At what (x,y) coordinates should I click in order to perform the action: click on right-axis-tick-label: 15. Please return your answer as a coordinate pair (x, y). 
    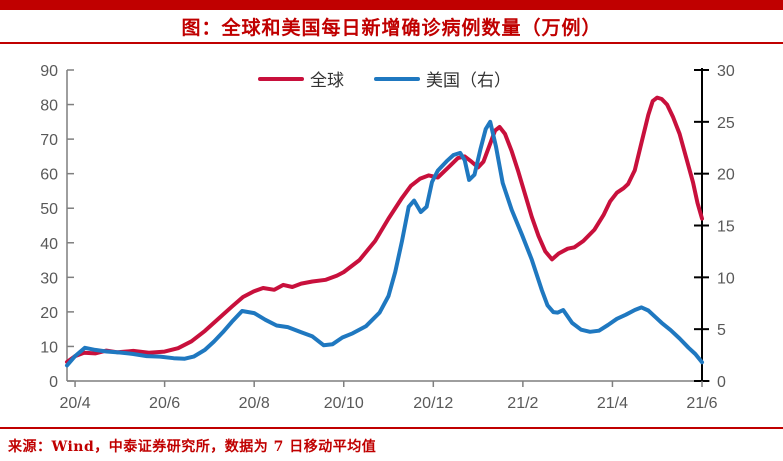
    Looking at the image, I should click on (726, 227).